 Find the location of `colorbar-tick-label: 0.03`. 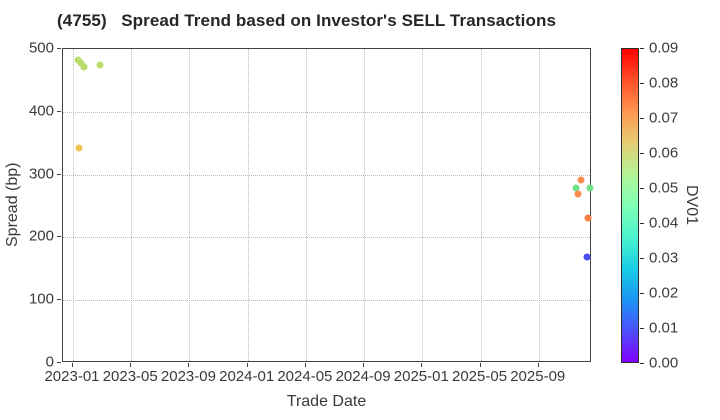

colorbar-tick-label: 0.03 is located at coordinates (664, 258).